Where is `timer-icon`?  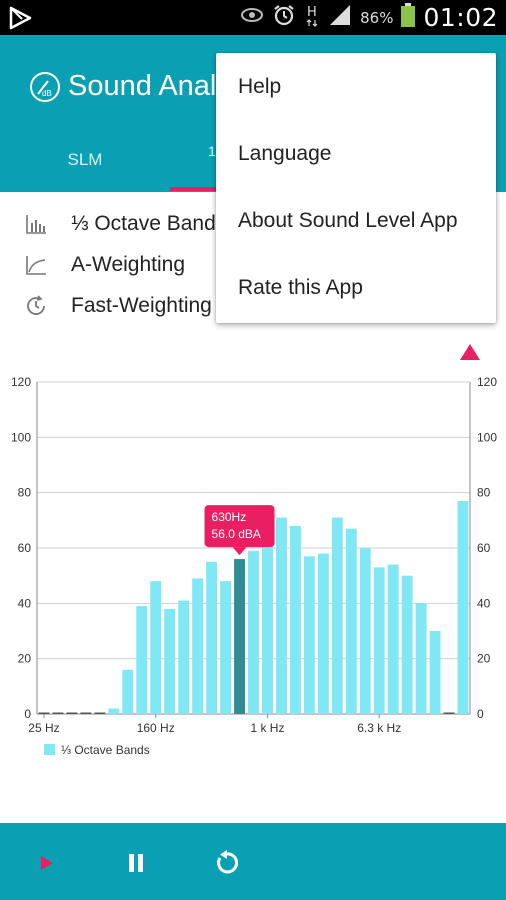
timer-icon is located at coordinates (36, 306).